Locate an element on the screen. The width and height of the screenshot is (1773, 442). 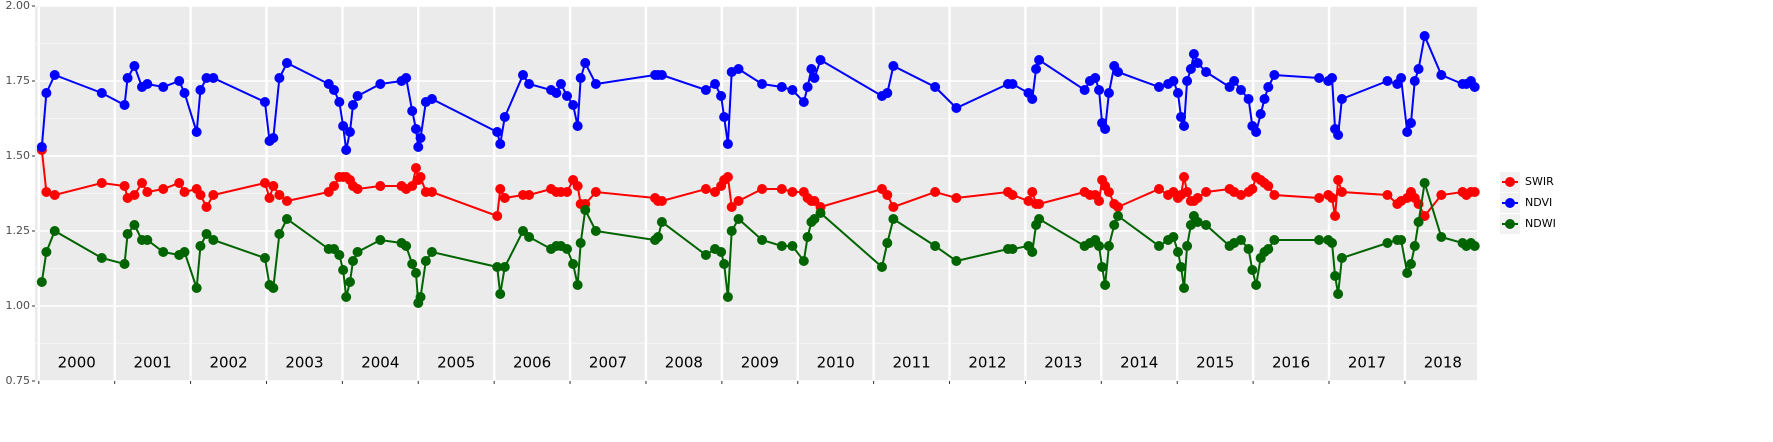
legend-point is located at coordinates (1510, 224).